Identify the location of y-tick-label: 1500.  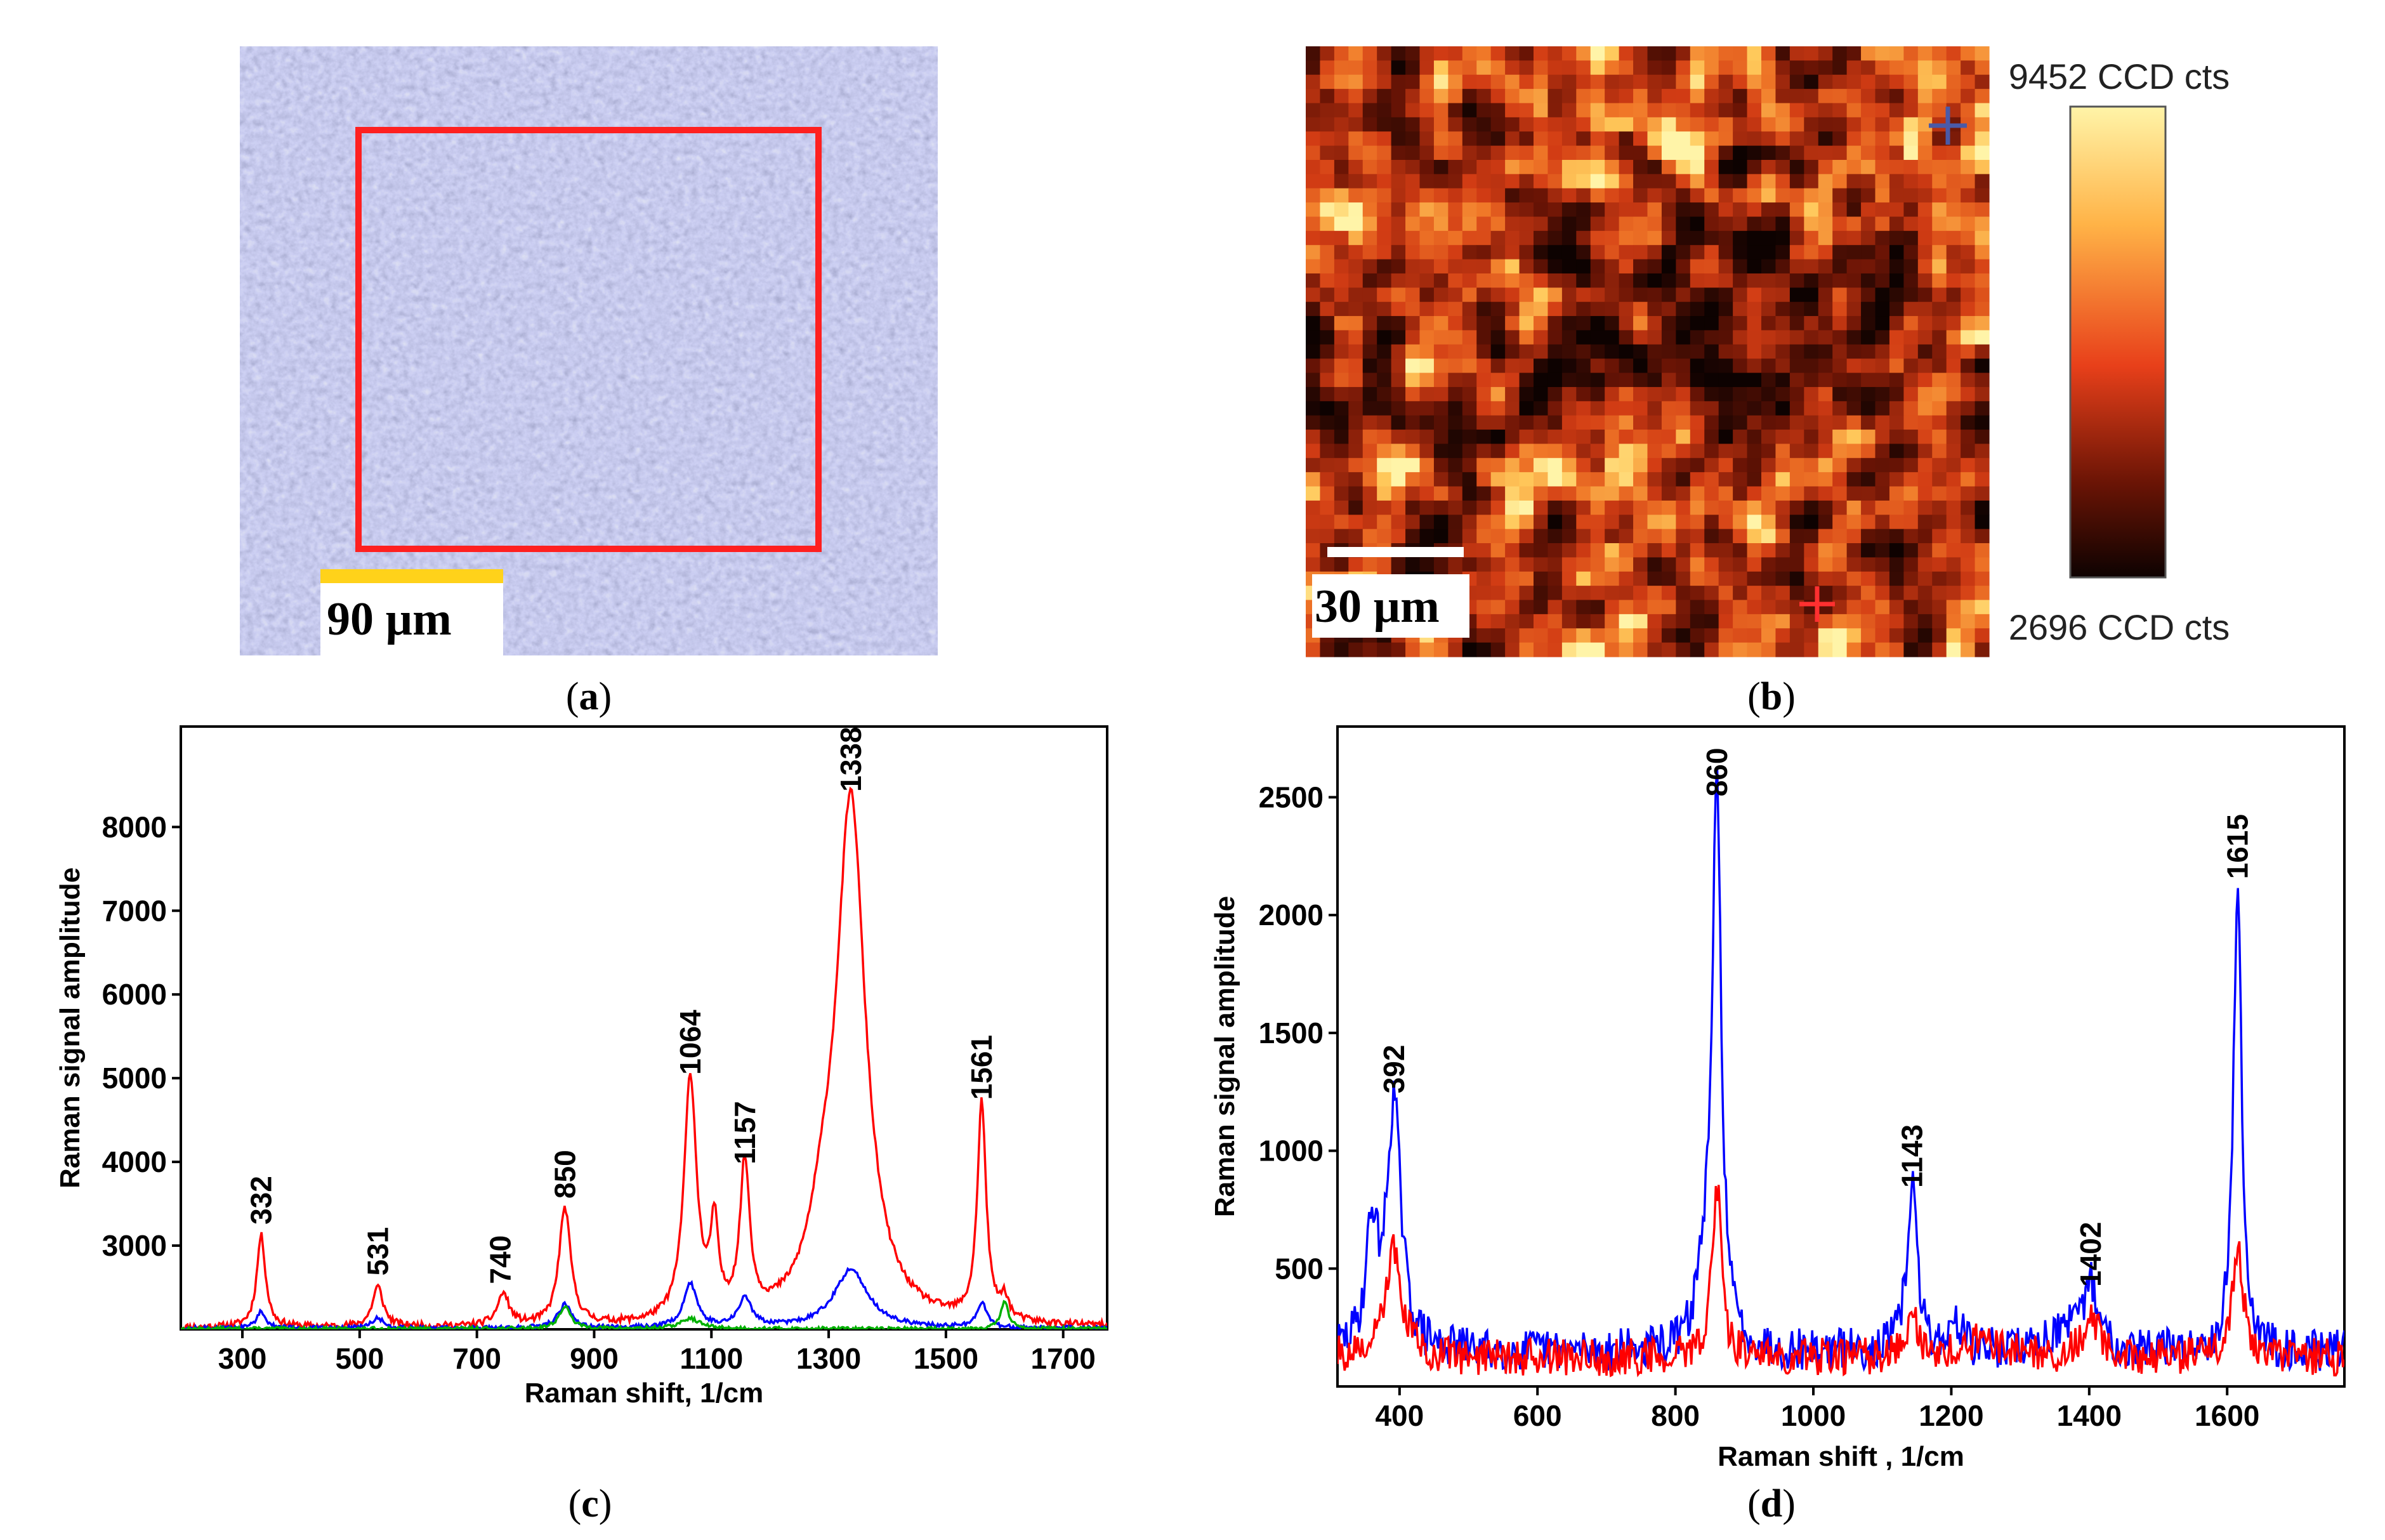
(1291, 1033).